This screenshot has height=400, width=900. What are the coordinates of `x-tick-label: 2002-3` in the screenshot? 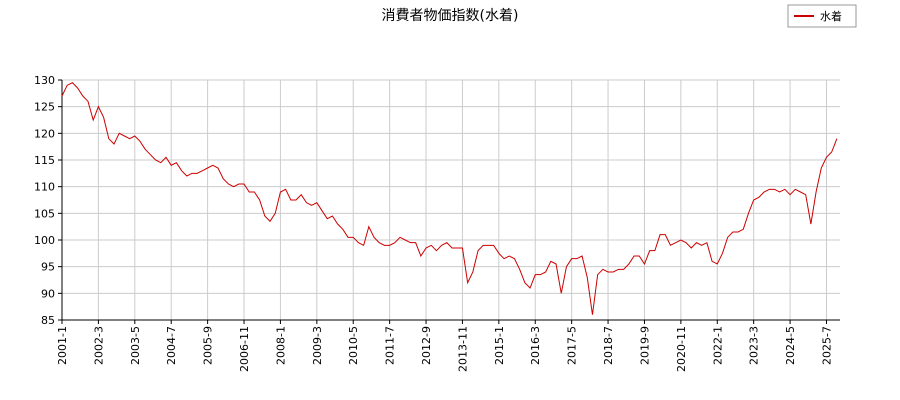 It's located at (98, 345).